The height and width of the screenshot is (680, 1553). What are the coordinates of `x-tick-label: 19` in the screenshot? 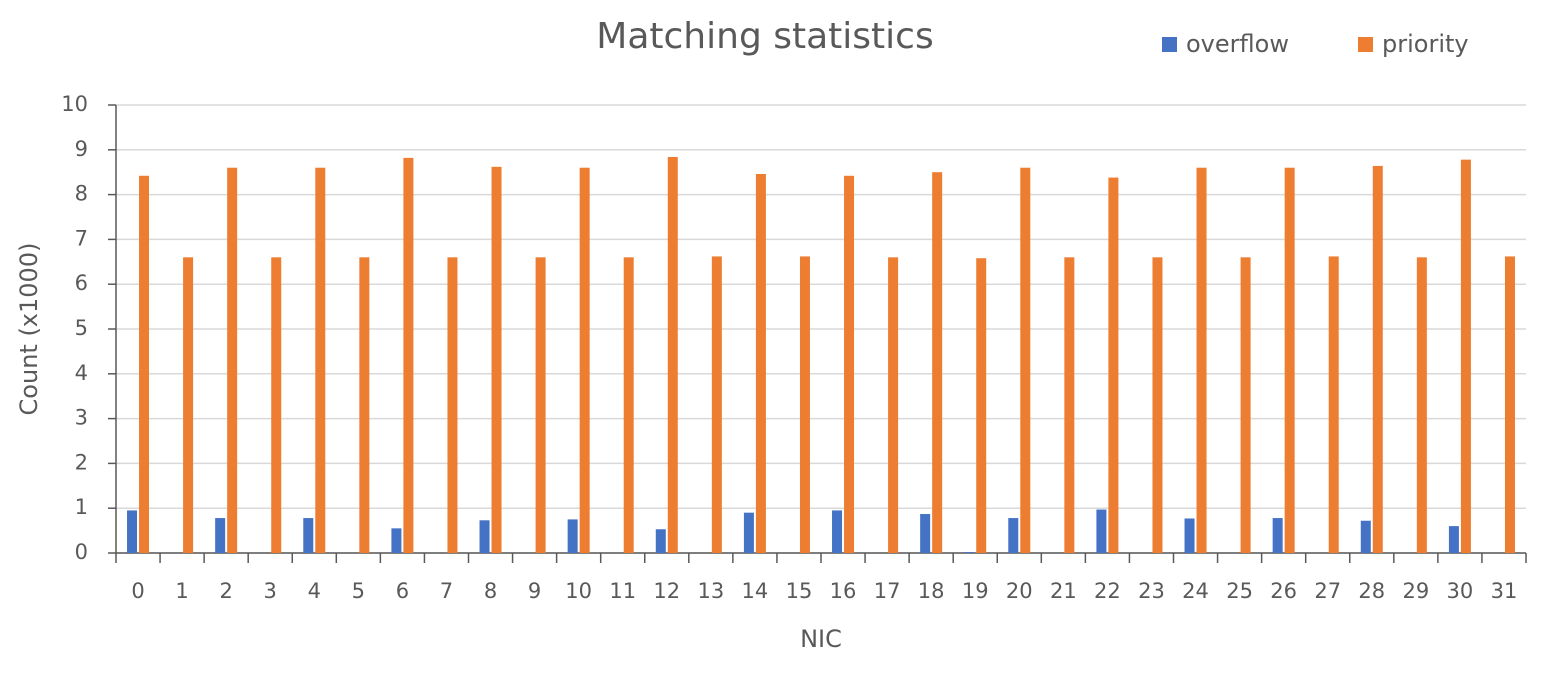 It's located at (975, 591).